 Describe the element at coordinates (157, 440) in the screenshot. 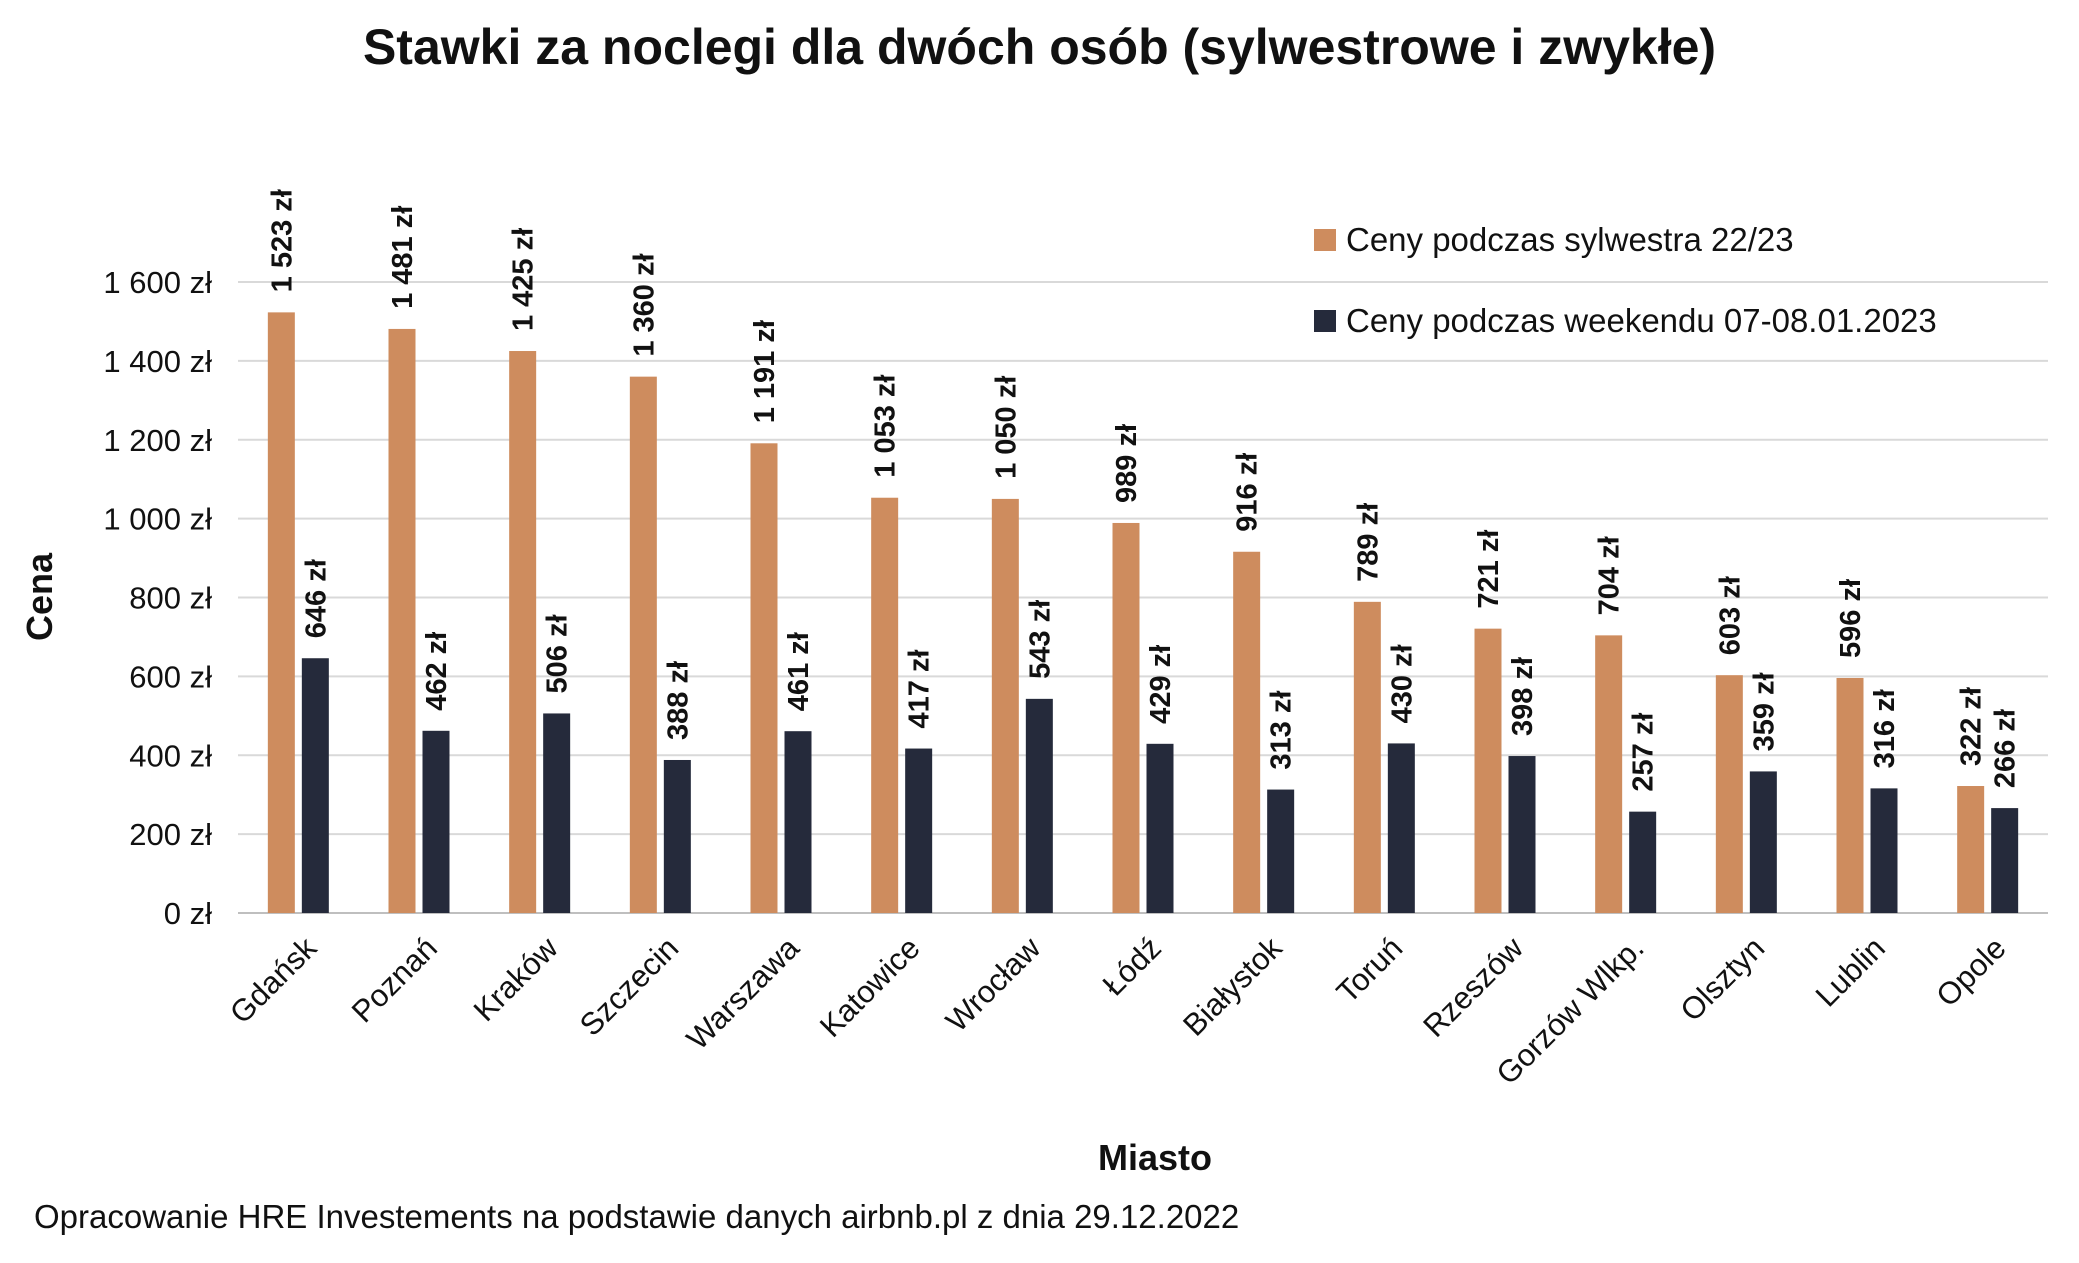

I see `y-tick-label: 1 200 zł` at that location.